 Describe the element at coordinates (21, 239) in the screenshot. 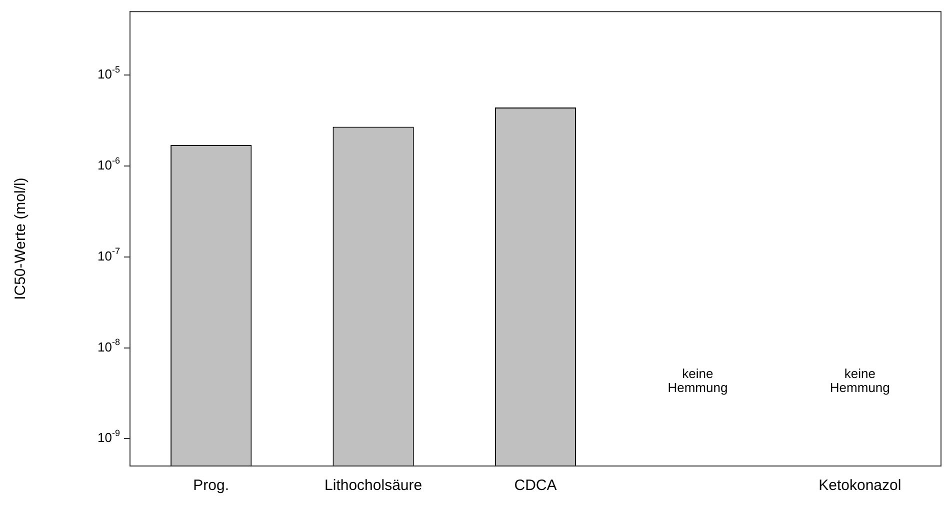

I see `y-axis-title: IC50-Werte (mol/l)` at that location.